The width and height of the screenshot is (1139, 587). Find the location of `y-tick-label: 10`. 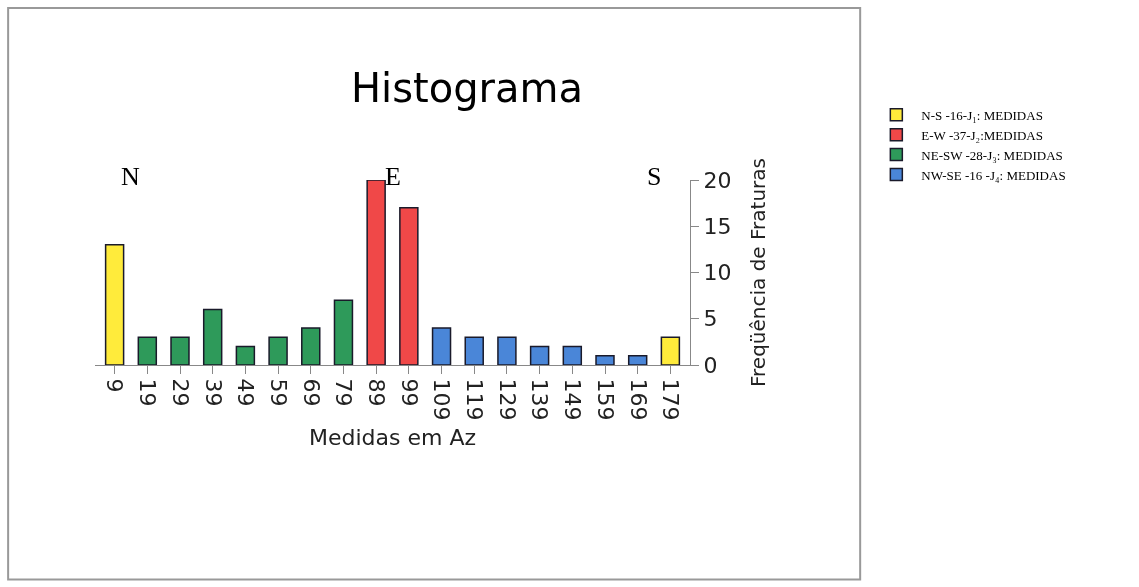

y-tick-label: 10 is located at coordinates (717, 273).